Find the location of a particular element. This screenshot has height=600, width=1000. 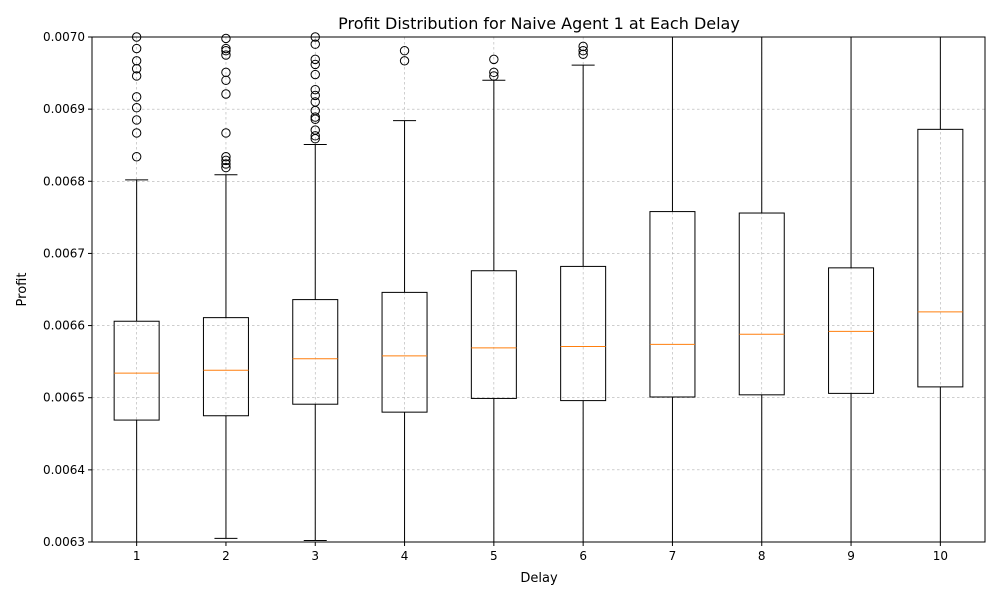

y-tick-label: 0.0063 is located at coordinates (64, 542).